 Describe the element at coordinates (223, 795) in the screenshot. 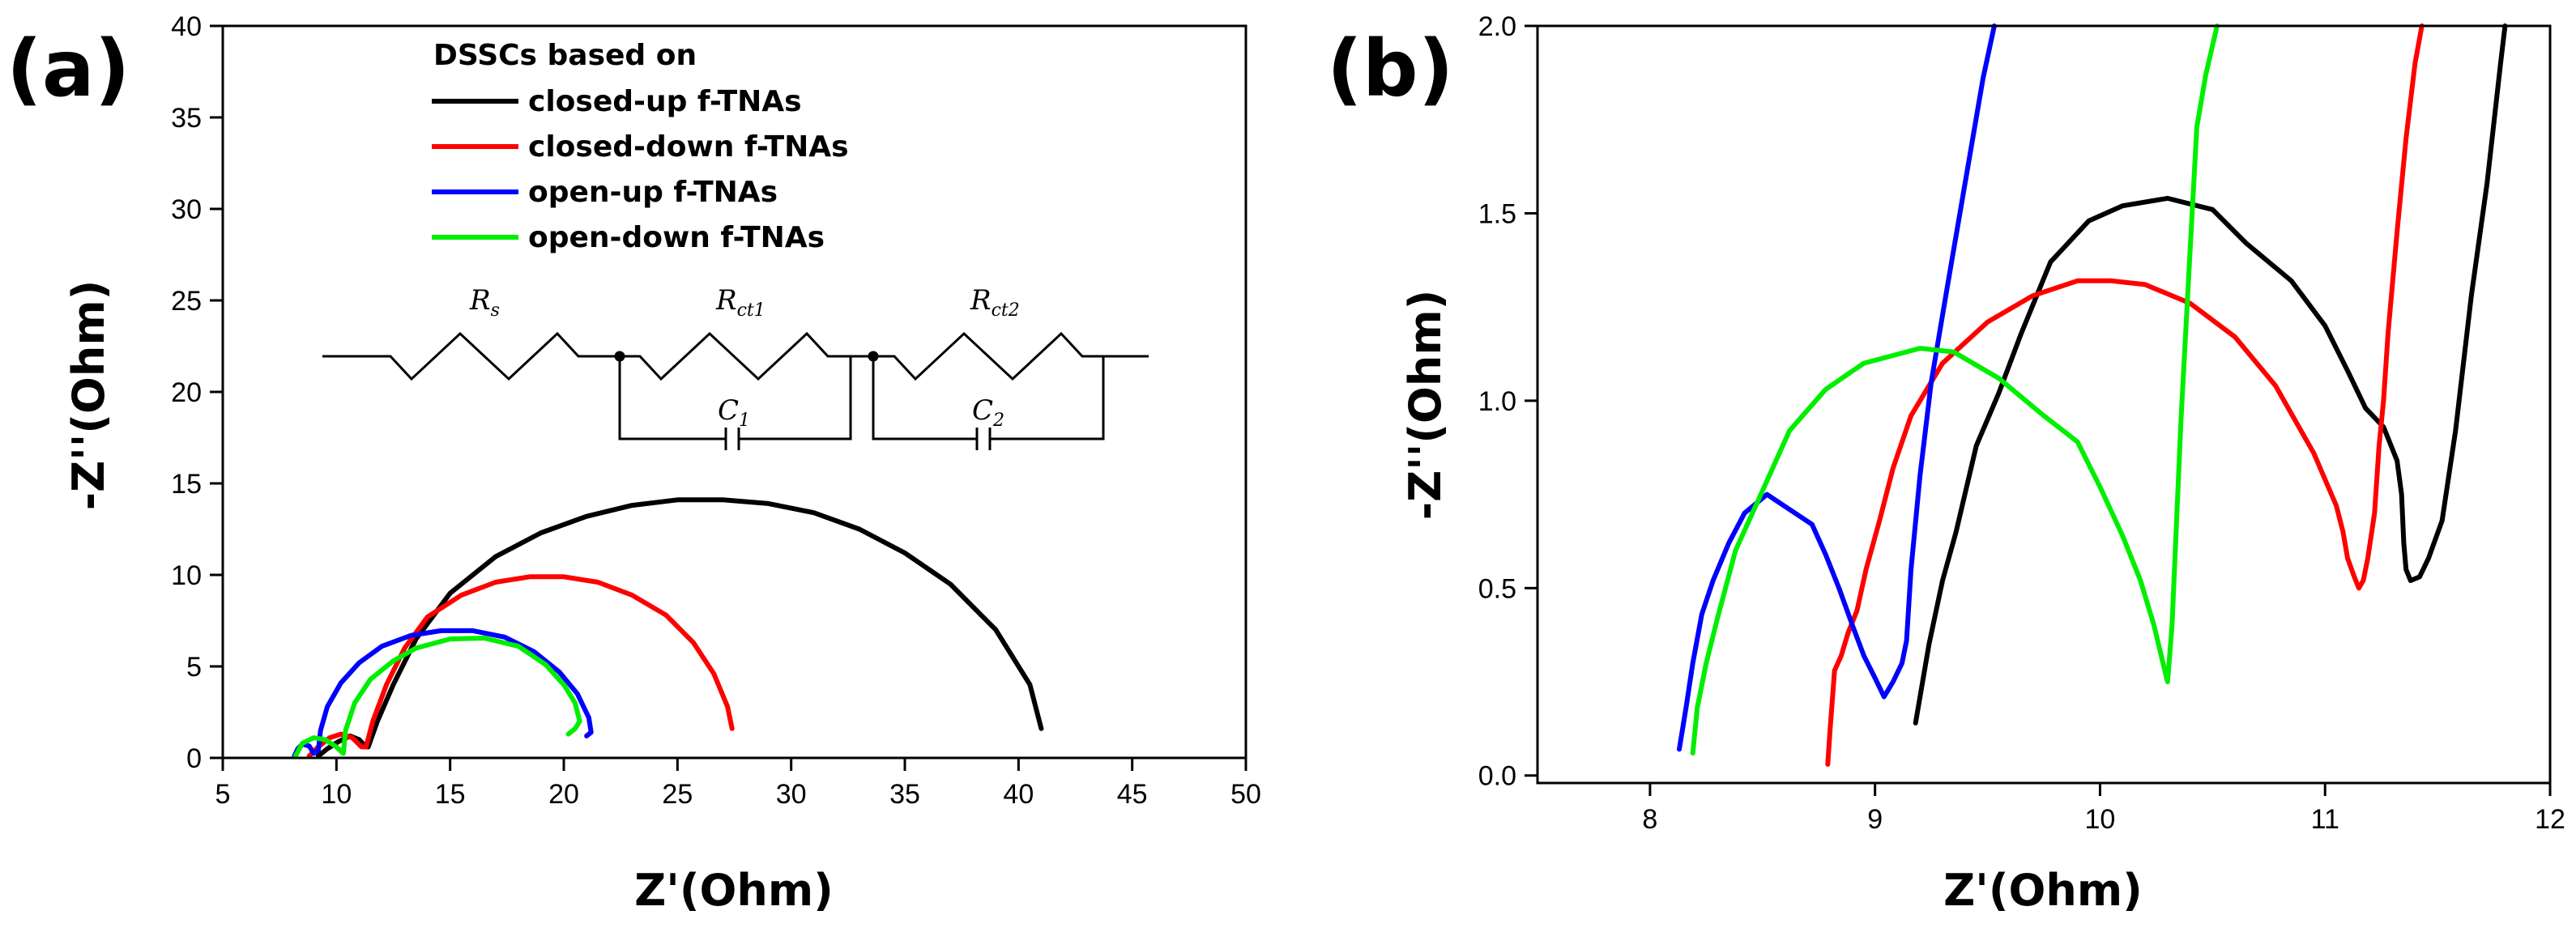

I see `x-tick-label-a-0: 5` at that location.